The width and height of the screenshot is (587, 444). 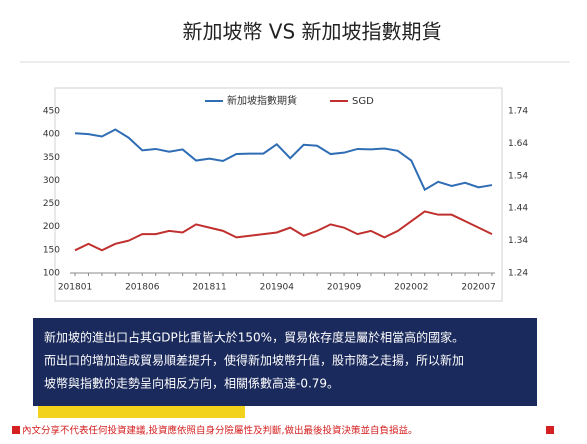 What do you see at coordinates (254, 337) in the screenshot?
I see `paragraph-line: 新加坡的進出口占其GDP比重皆大於150%，貿易依存度是屬於相當高的國家。` at bounding box center [254, 337].